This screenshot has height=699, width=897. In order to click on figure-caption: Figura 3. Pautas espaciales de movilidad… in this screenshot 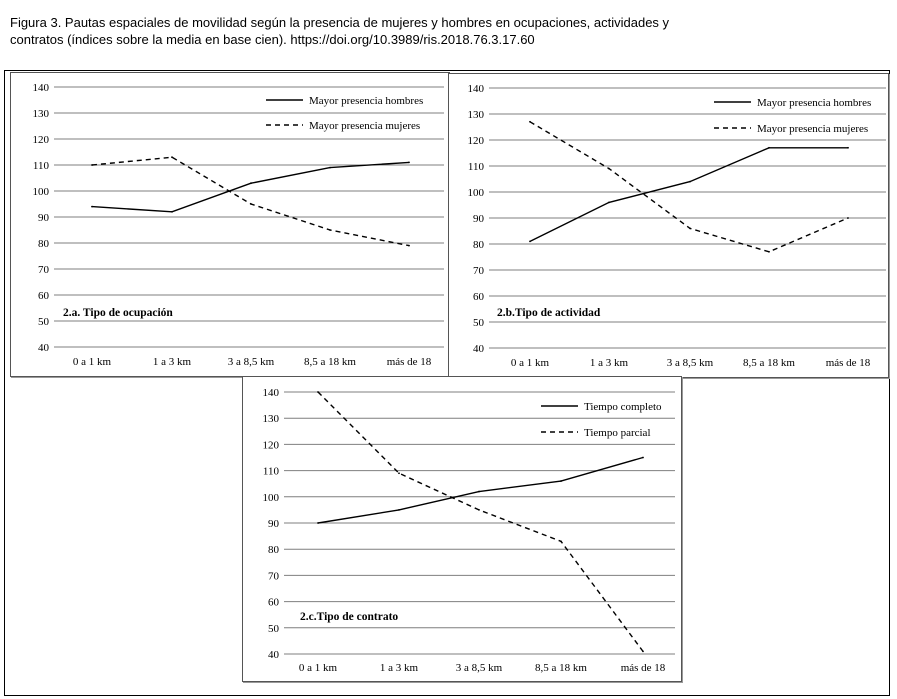, I will do `click(445, 31)`.